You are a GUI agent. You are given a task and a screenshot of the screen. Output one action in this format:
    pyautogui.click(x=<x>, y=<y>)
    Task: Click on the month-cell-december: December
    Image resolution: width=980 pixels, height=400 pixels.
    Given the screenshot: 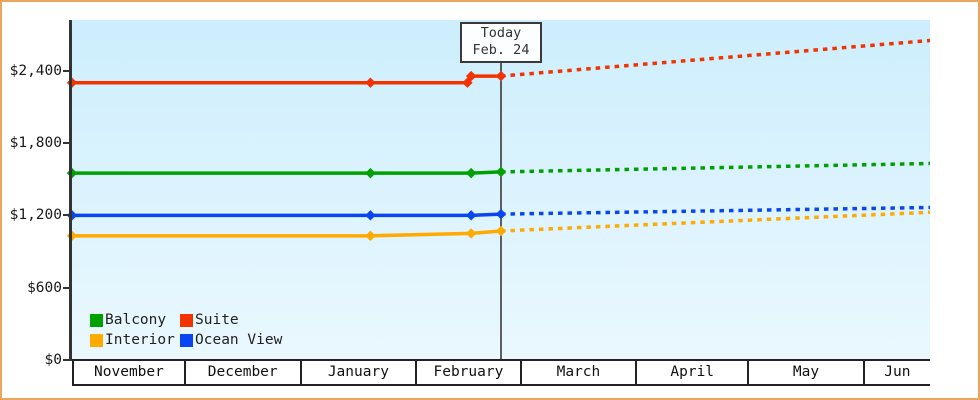 What is the action you would take?
    pyautogui.click(x=241, y=372)
    